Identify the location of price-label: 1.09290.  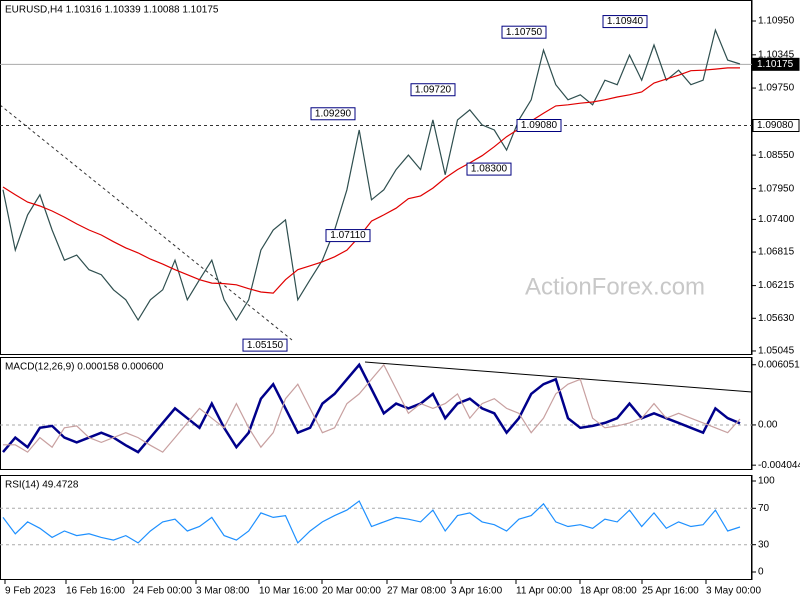
(333, 113).